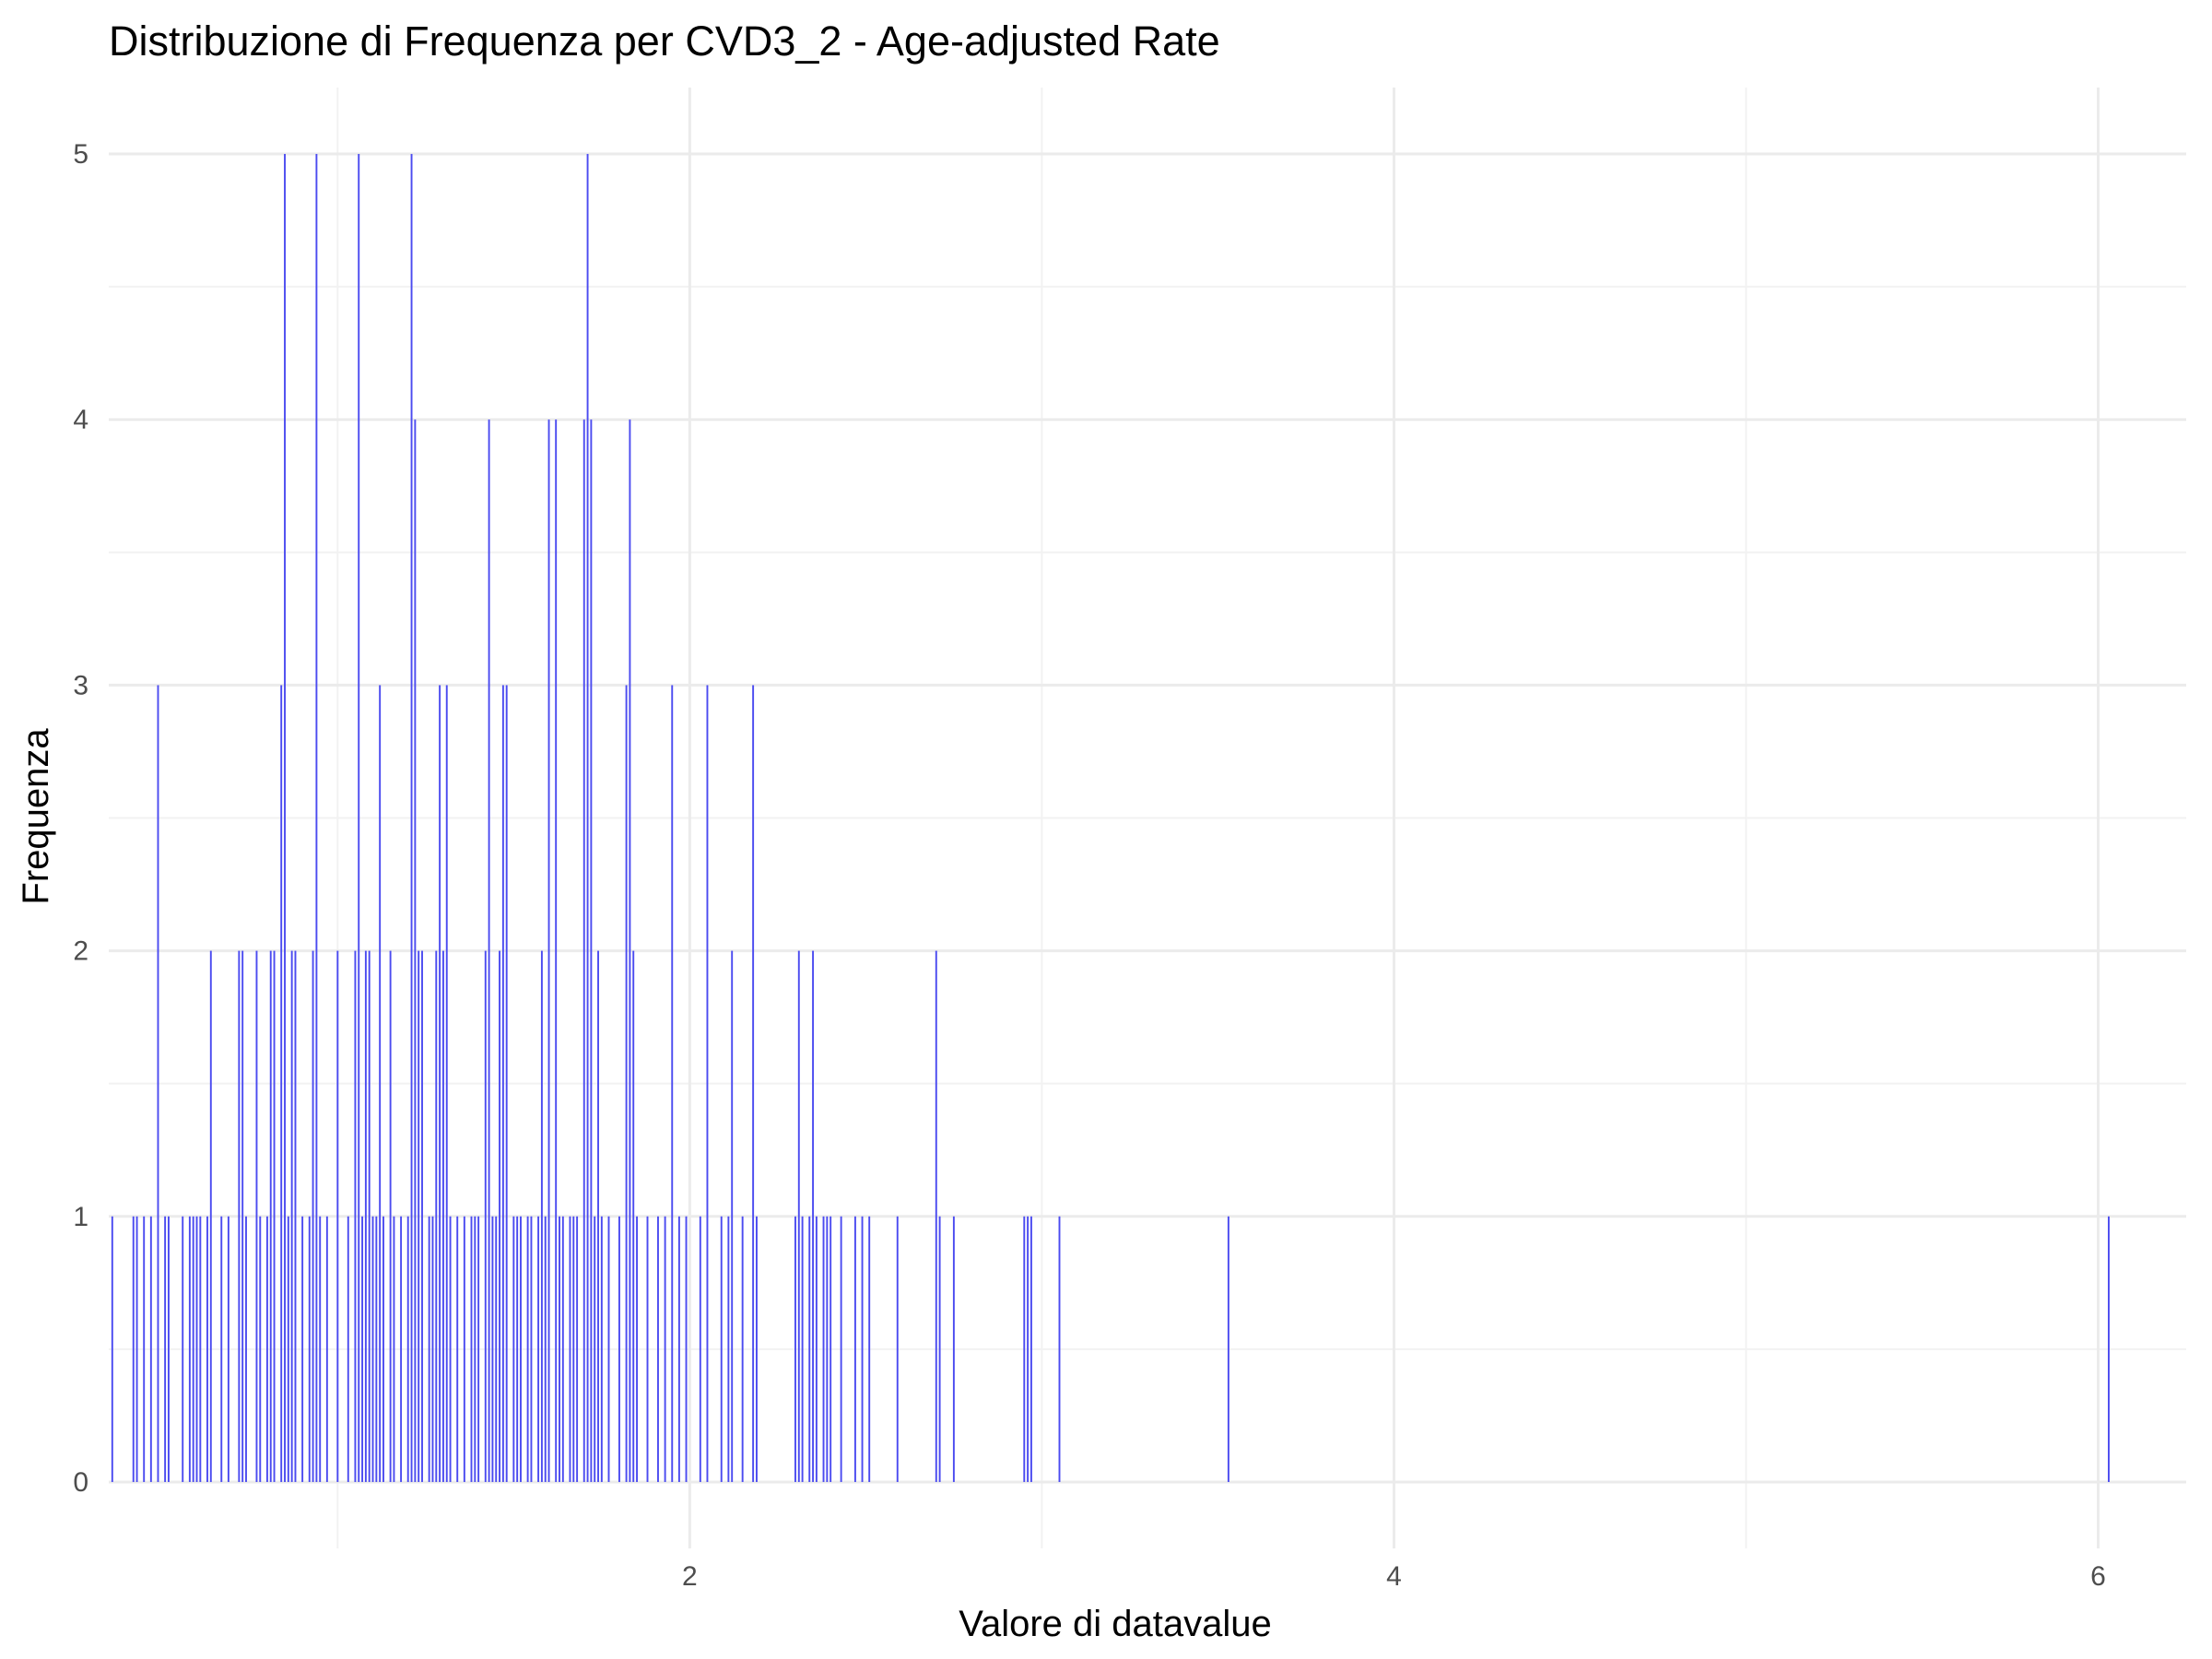 Image resolution: width=2212 pixels, height=1659 pixels. I want to click on x-tick-label: 6, so click(2098, 1576).